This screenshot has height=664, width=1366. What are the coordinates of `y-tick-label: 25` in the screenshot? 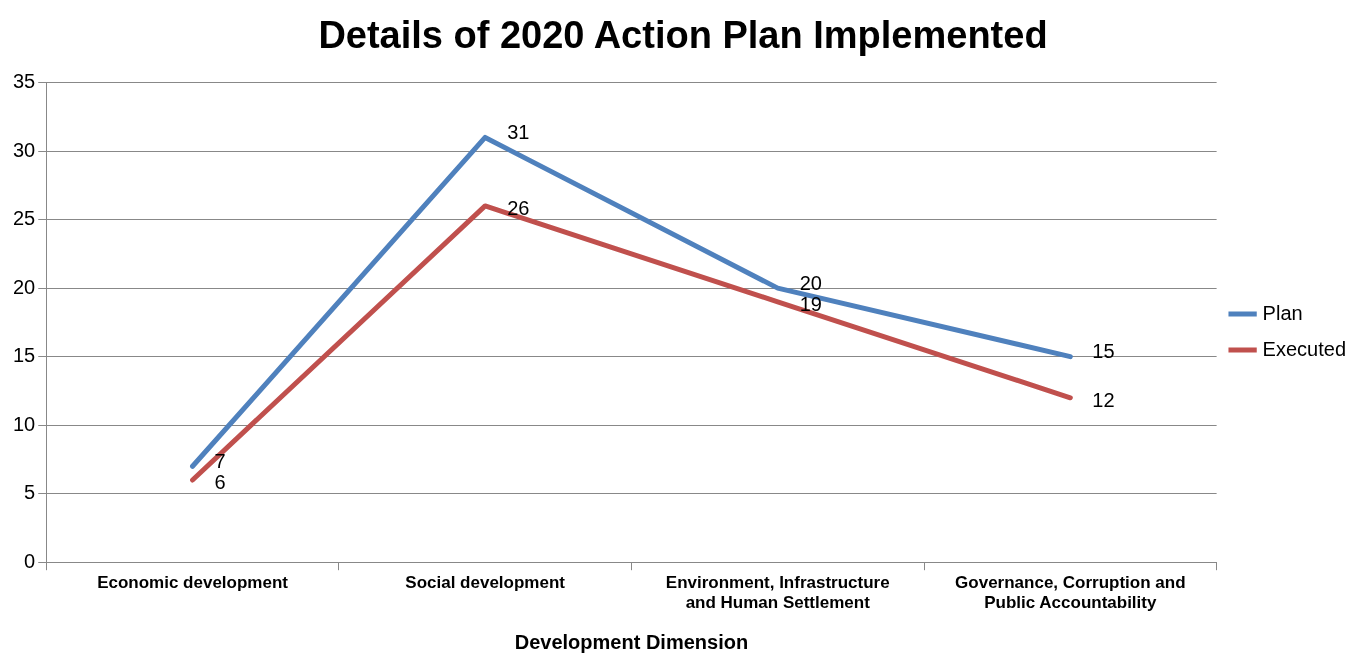 It's located at (24, 218).